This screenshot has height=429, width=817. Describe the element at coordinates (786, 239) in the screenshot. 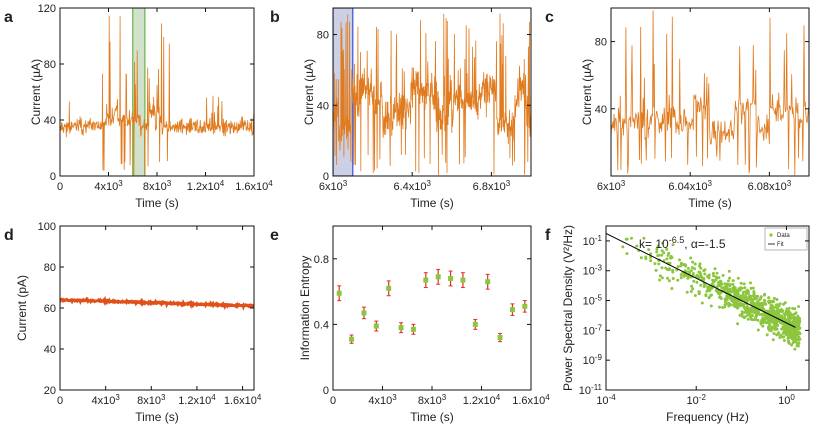

I see `legend: Data Fit` at that location.